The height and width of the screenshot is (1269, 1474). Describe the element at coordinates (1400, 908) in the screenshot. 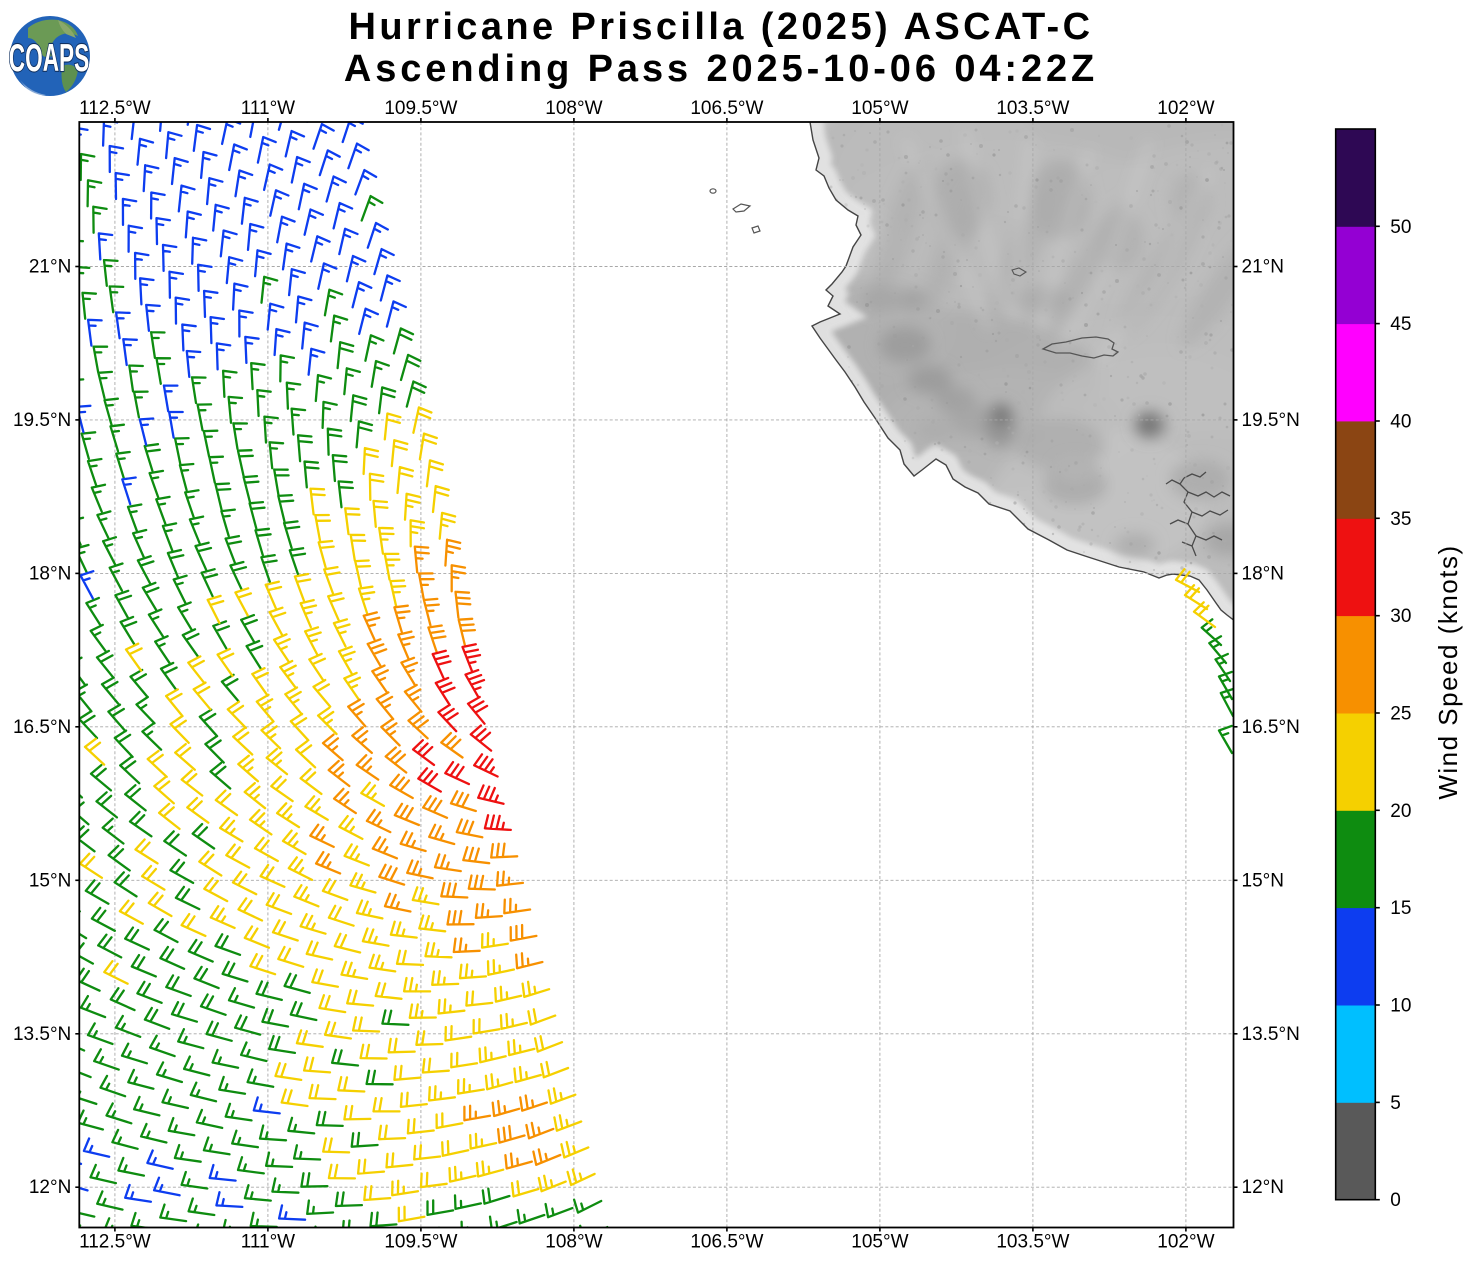

I see `svg-text: 15` at that location.